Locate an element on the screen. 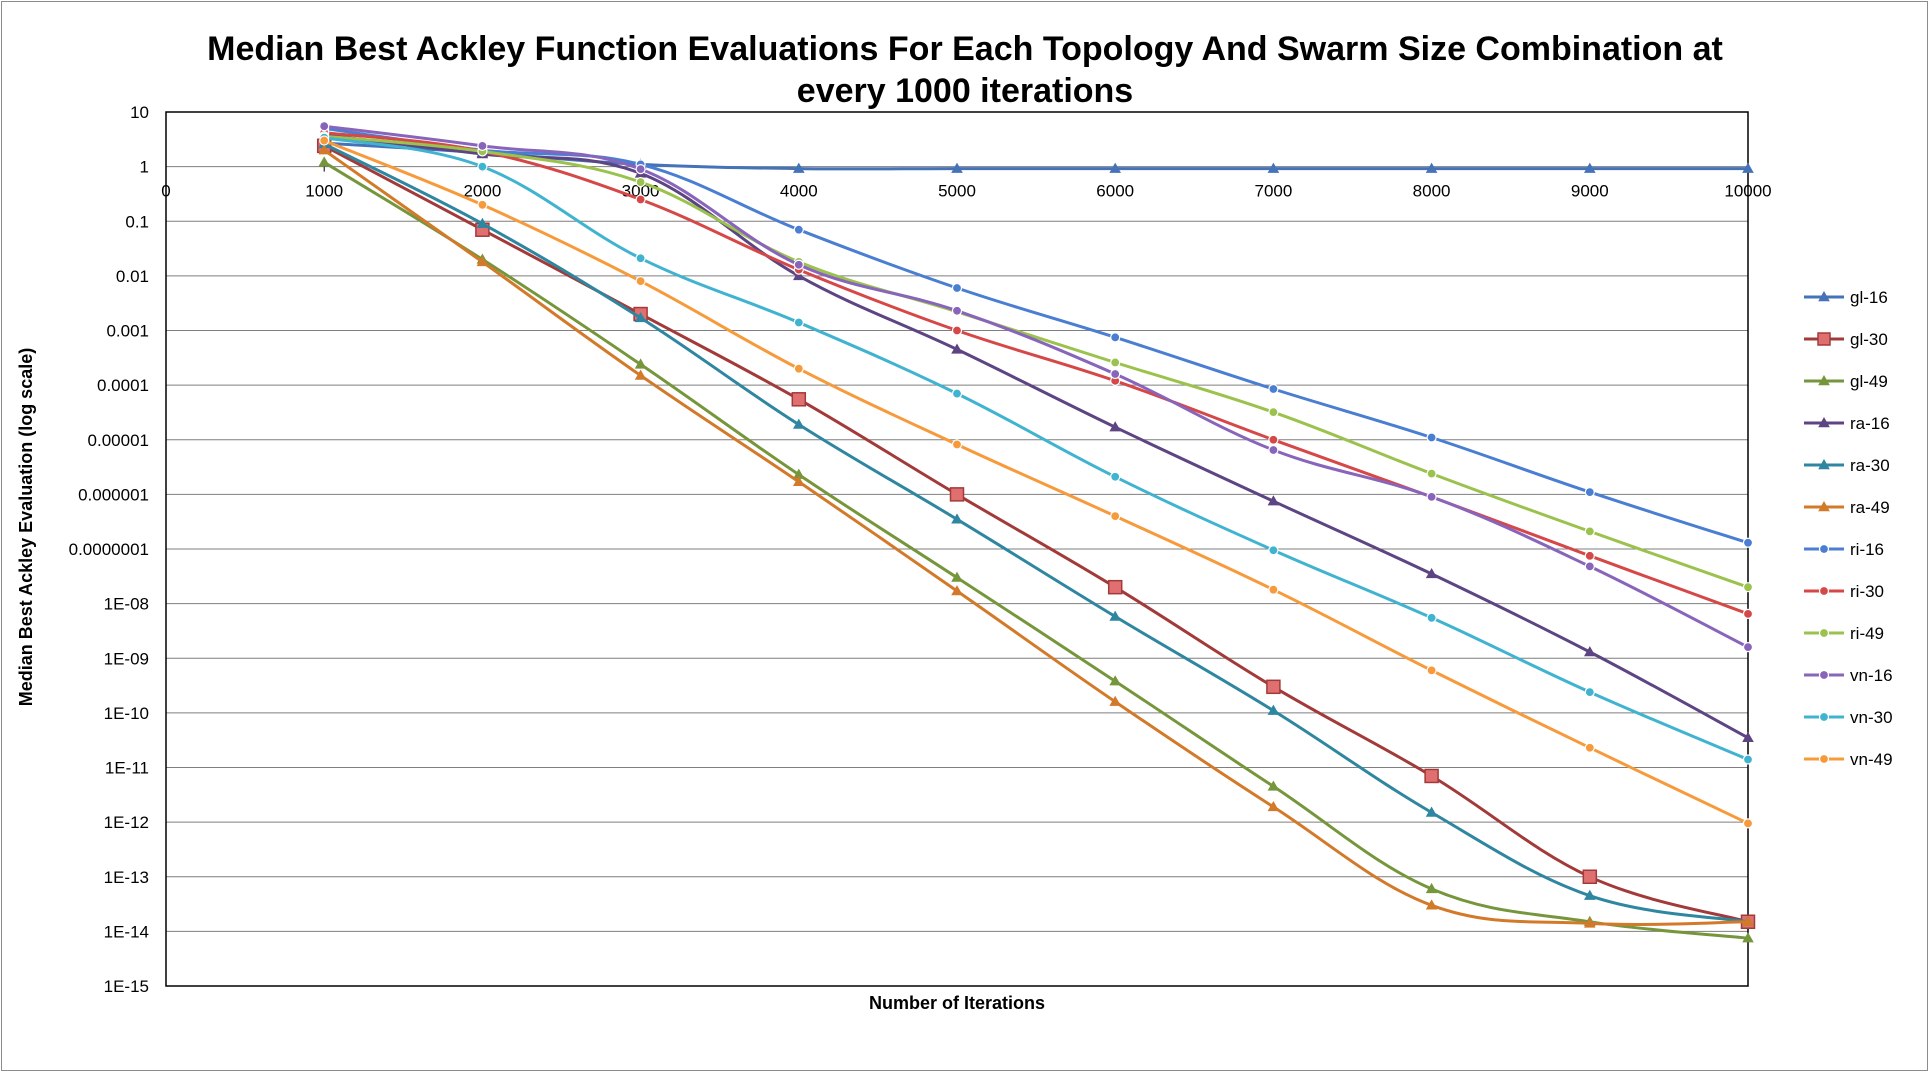 This screenshot has width=1931, height=1077. y-tick-label: 1E-14 is located at coordinates (126, 931).